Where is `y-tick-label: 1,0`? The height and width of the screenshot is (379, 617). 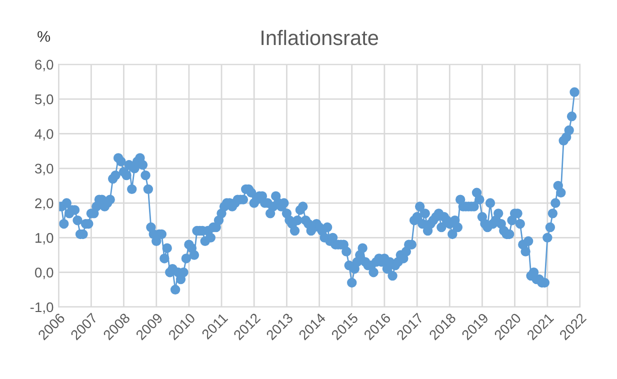
y-tick-label: 1,0 is located at coordinates (45, 238).